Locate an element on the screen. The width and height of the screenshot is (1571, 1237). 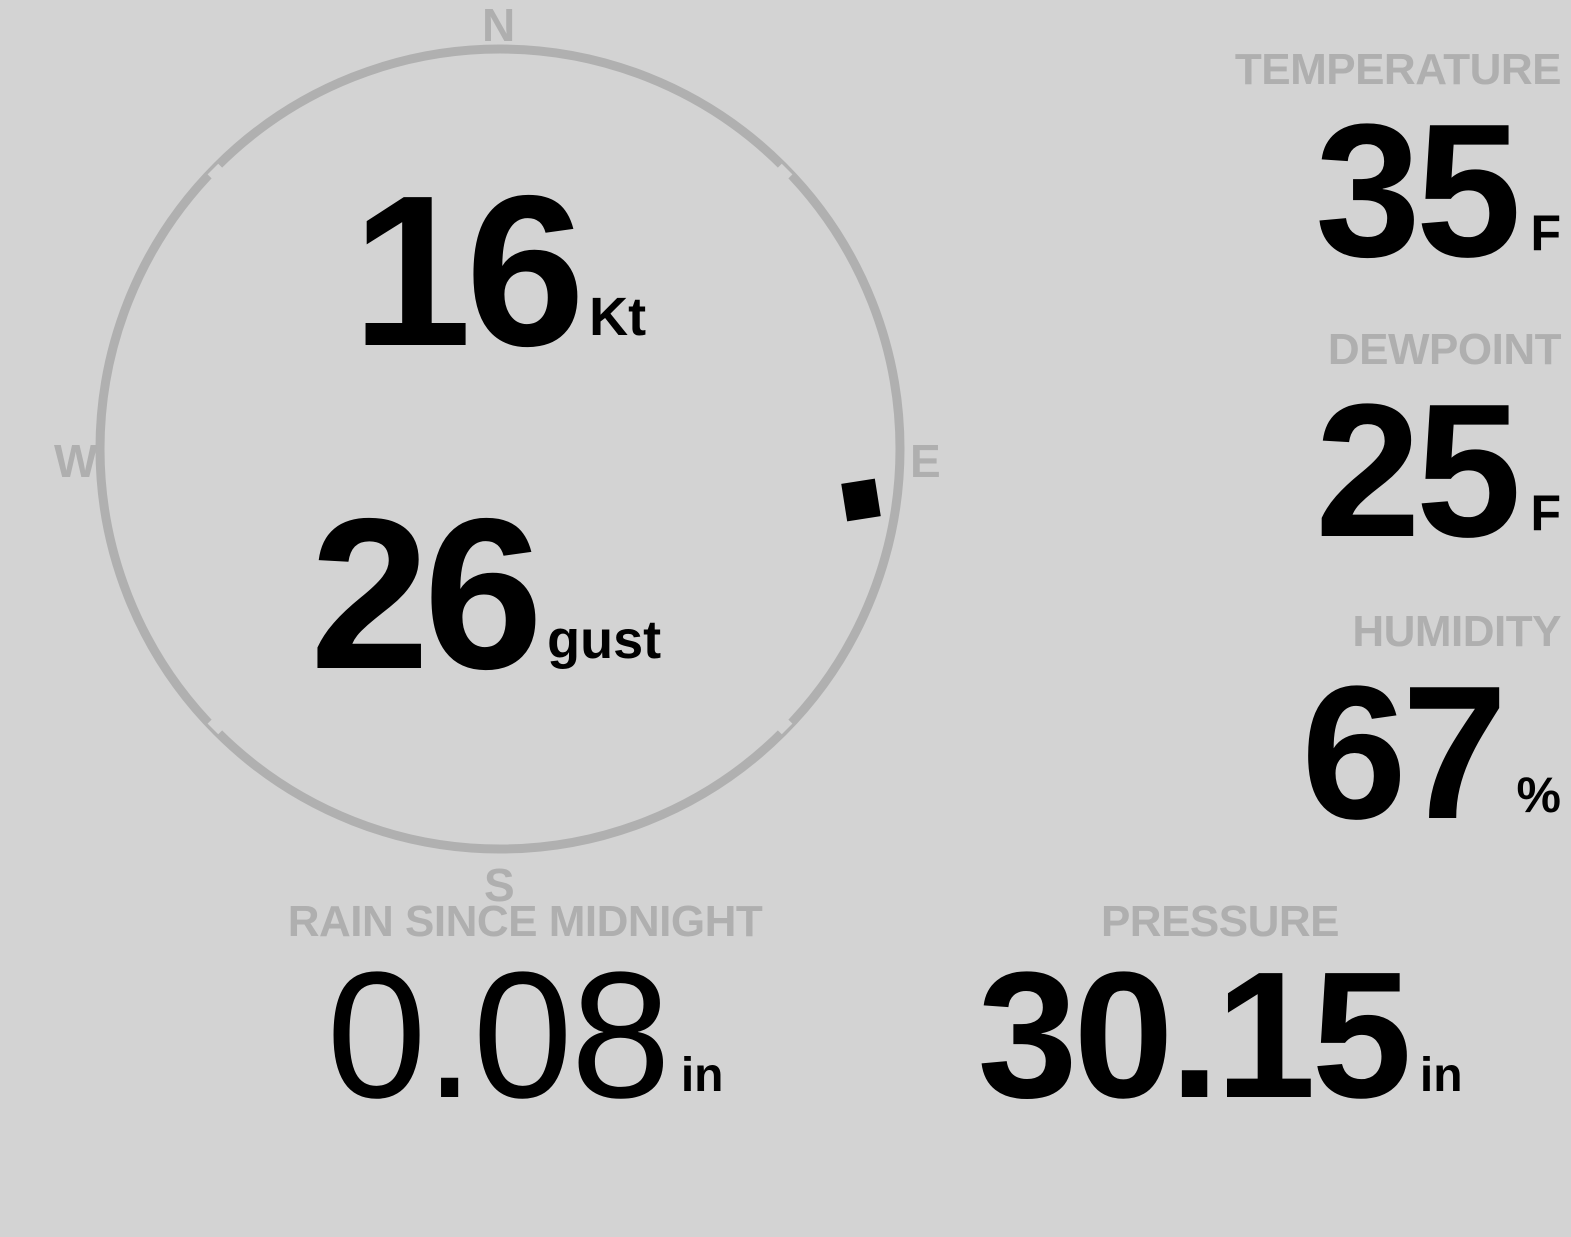
rain-label: RAIN SINCE MIDNIGHT is located at coordinates (525, 921).